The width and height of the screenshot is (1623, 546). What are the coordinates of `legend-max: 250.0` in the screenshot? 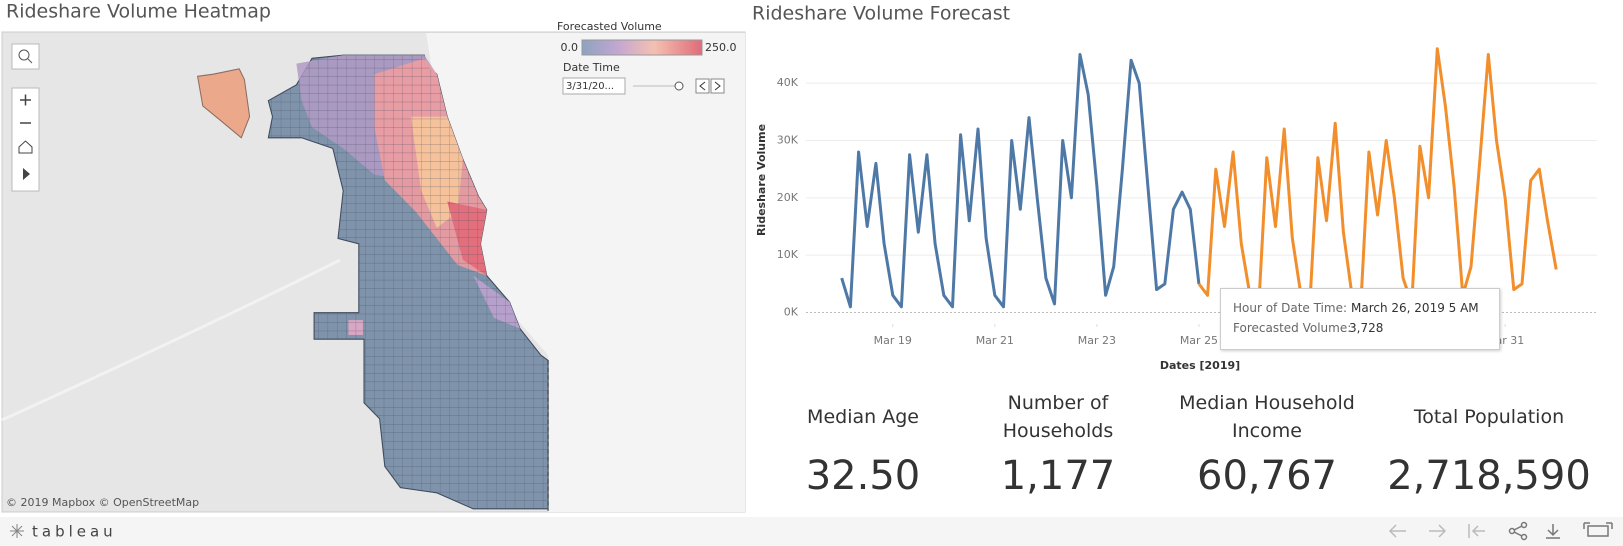 It's located at (721, 47).